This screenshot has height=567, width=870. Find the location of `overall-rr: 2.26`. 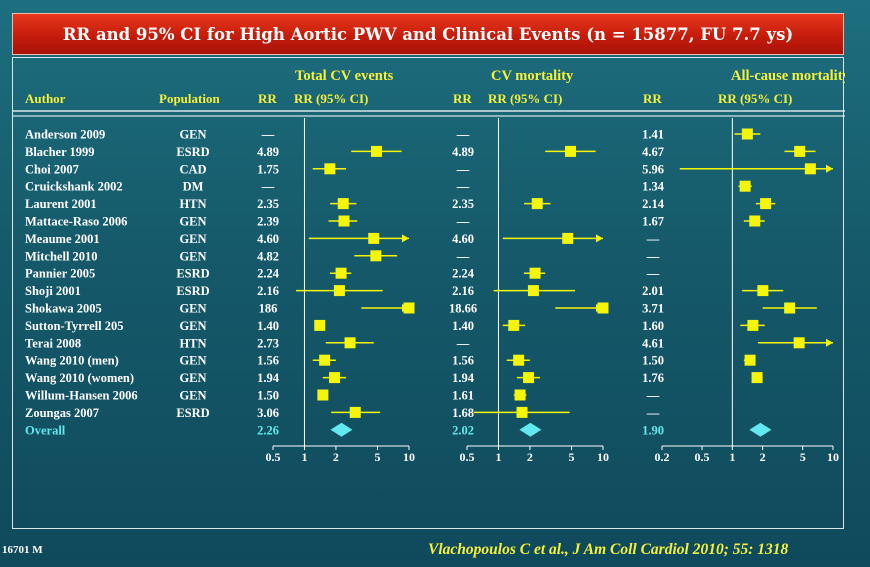

overall-rr: 2.26 is located at coordinates (268, 430).